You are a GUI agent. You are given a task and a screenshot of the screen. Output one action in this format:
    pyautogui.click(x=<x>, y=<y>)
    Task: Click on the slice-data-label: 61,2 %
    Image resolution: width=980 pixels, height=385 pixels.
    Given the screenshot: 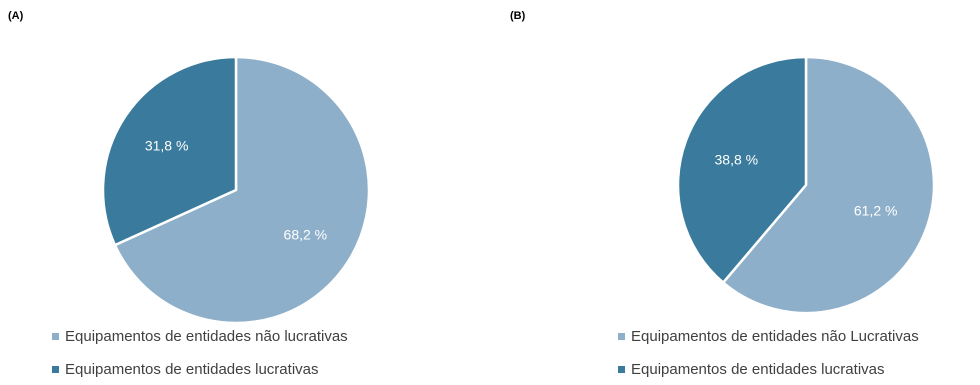 What is the action you would take?
    pyautogui.click(x=876, y=211)
    